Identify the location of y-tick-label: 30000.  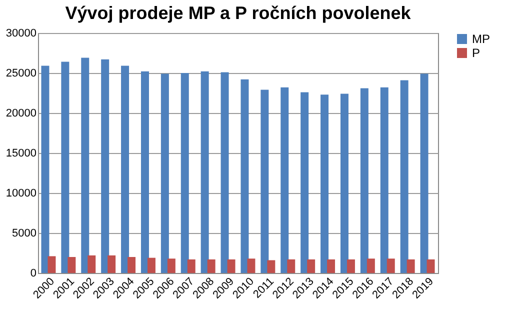
(21, 34).